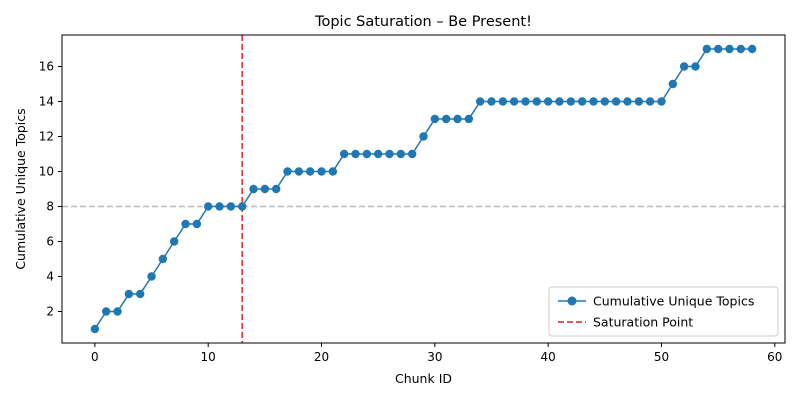  Describe the element at coordinates (20, 188) in the screenshot. I see `y-axis-label: Cumulative Unique Topics` at that location.